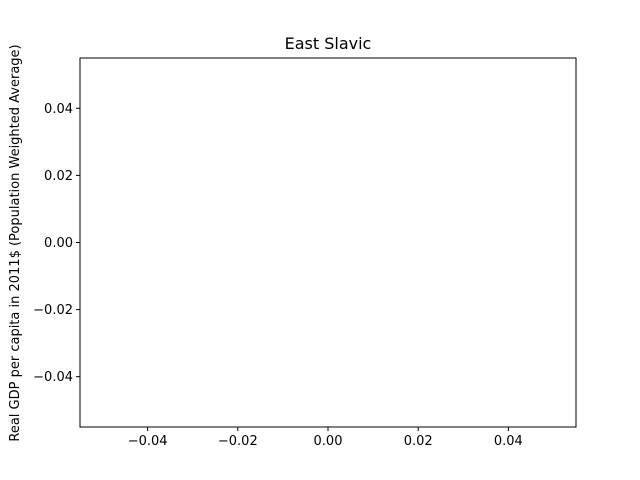 Image resolution: width=640 pixels, height=480 pixels. I want to click on y-tick-label: −0.04, so click(53, 377).